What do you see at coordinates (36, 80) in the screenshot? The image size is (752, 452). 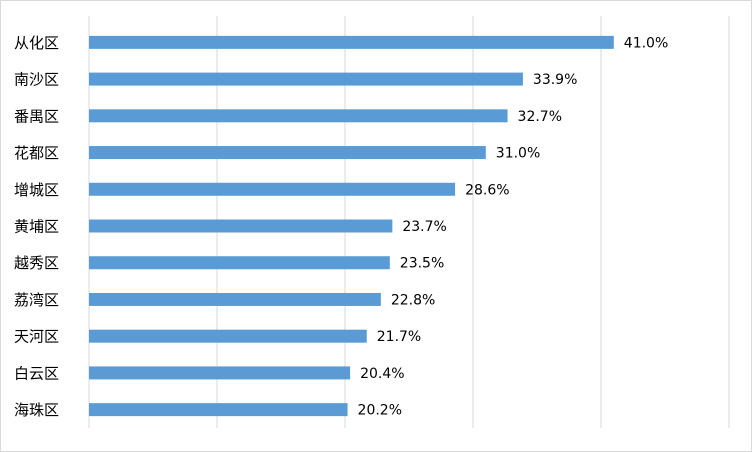 I see `category-label: 南沙区` at bounding box center [36, 80].